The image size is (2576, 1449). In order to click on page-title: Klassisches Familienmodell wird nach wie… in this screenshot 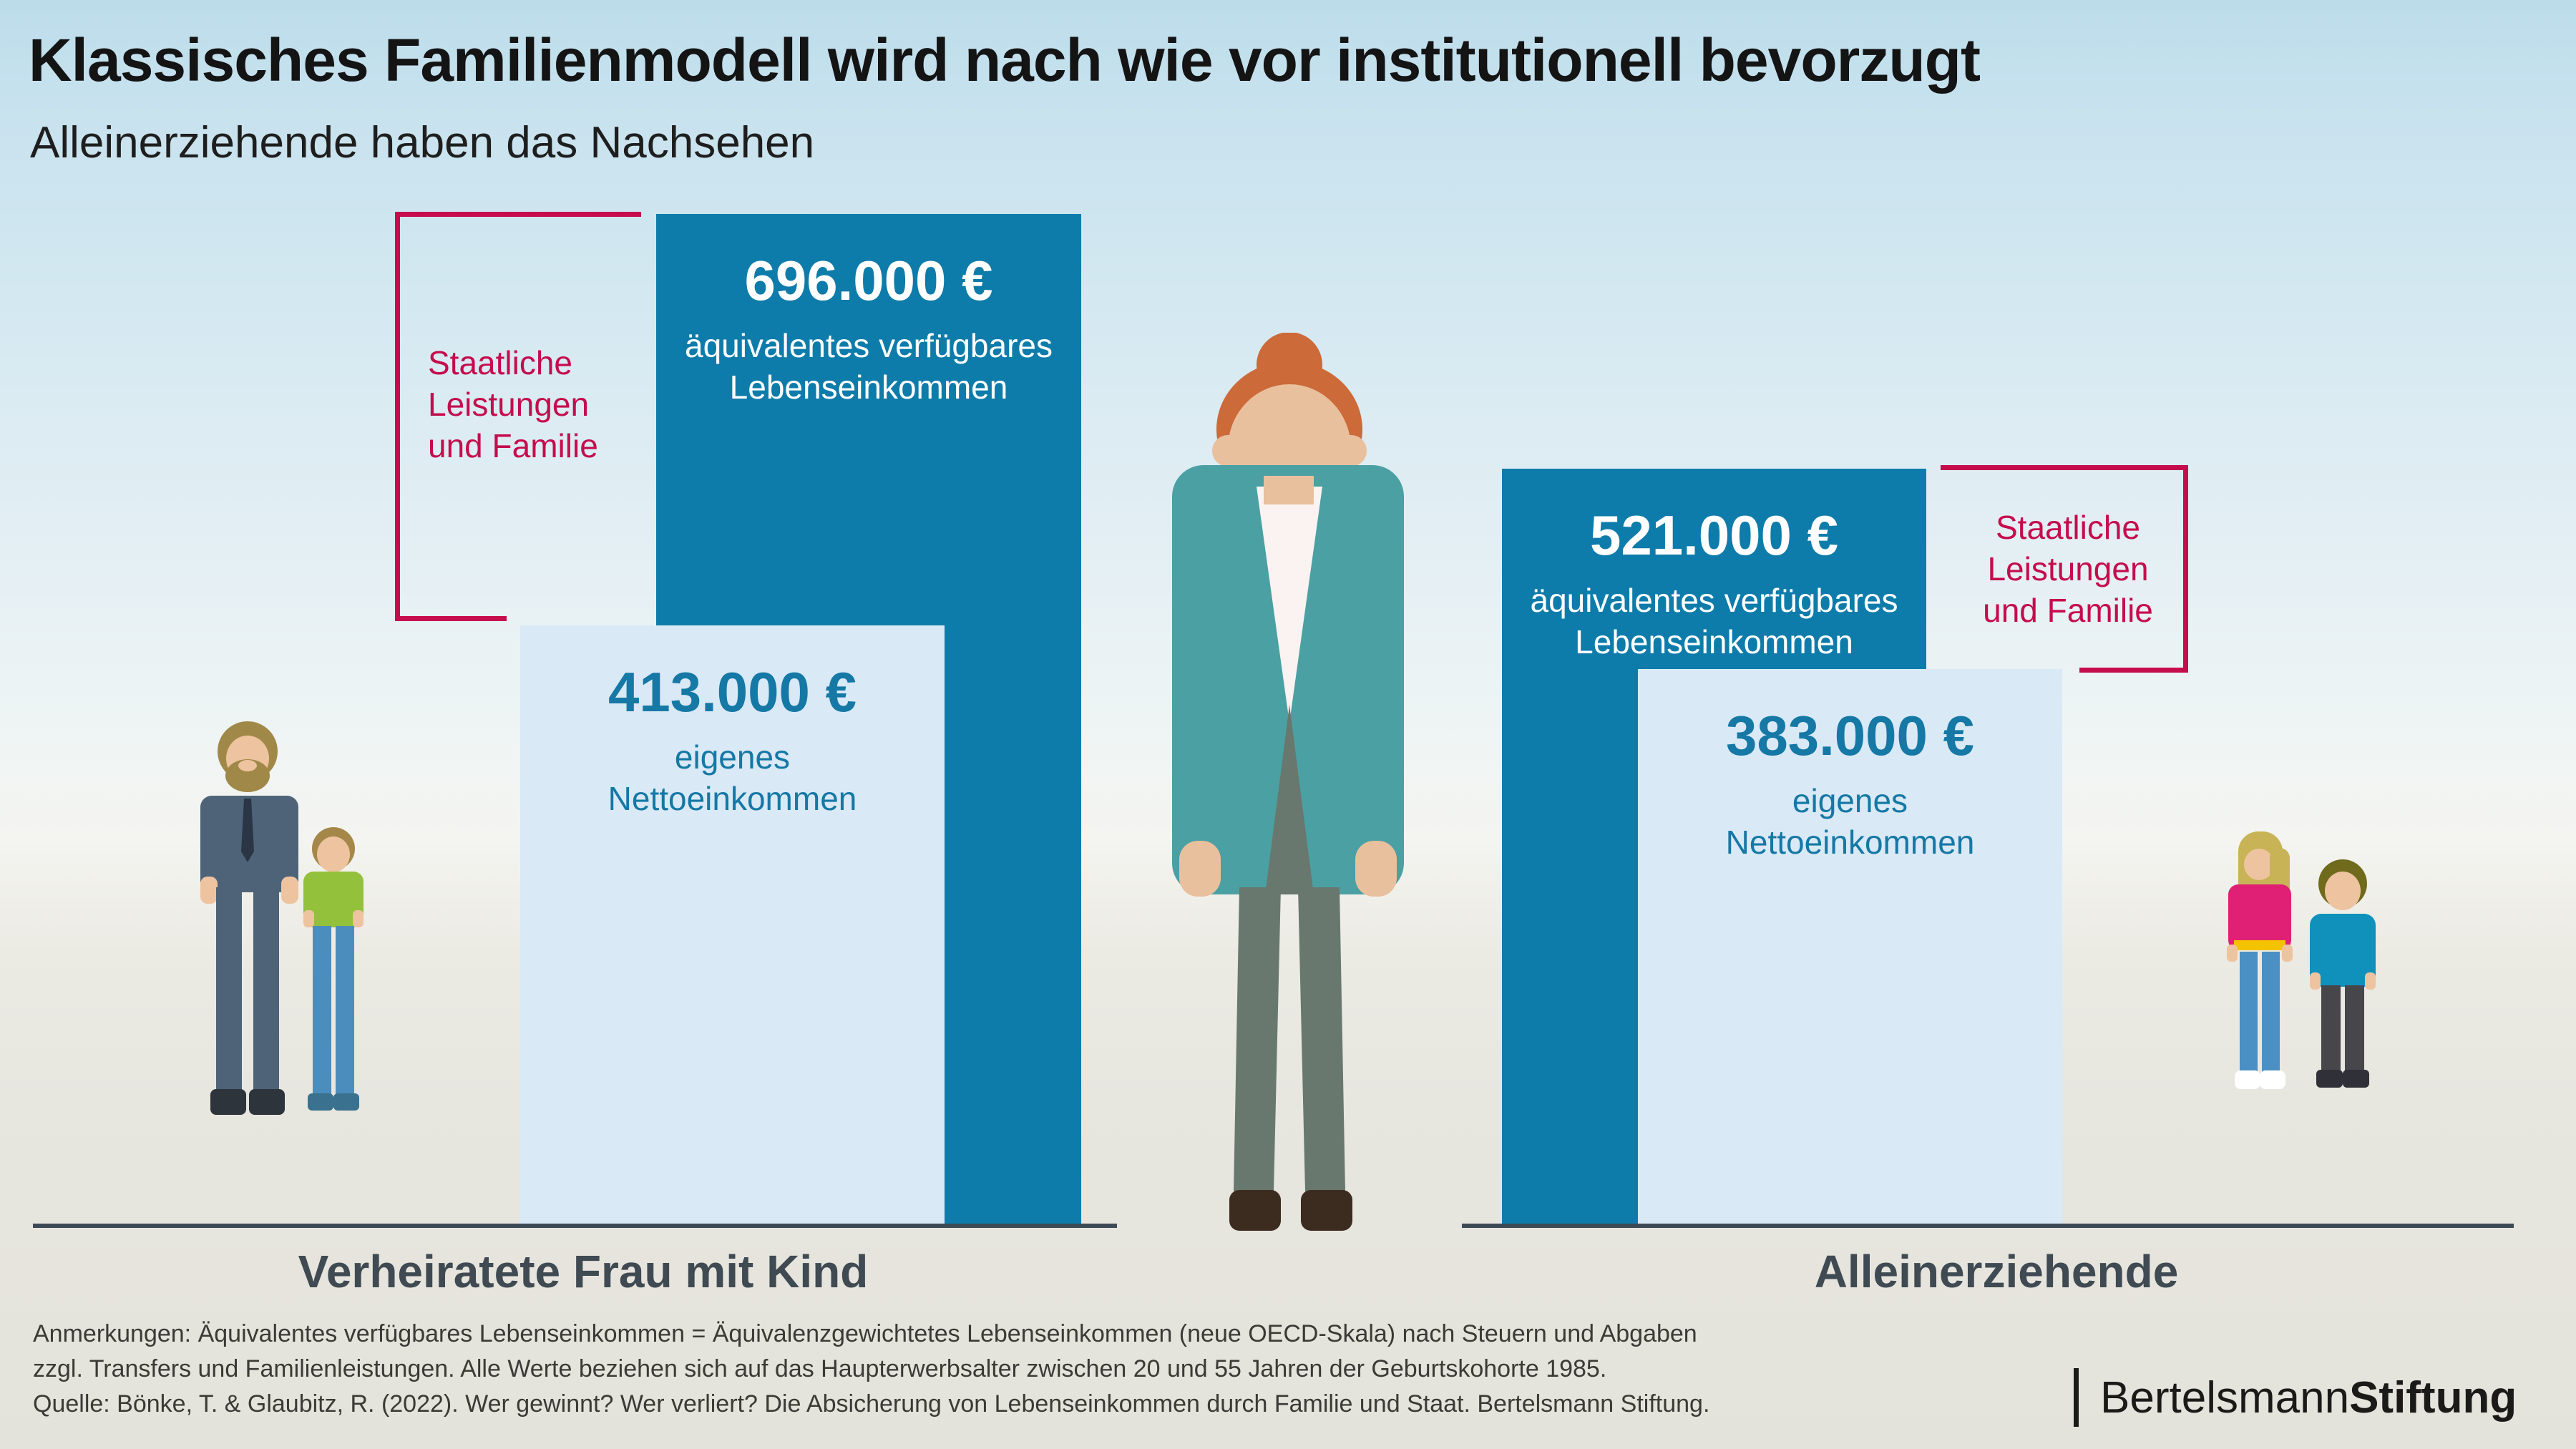, I will do `click(1005, 60)`.